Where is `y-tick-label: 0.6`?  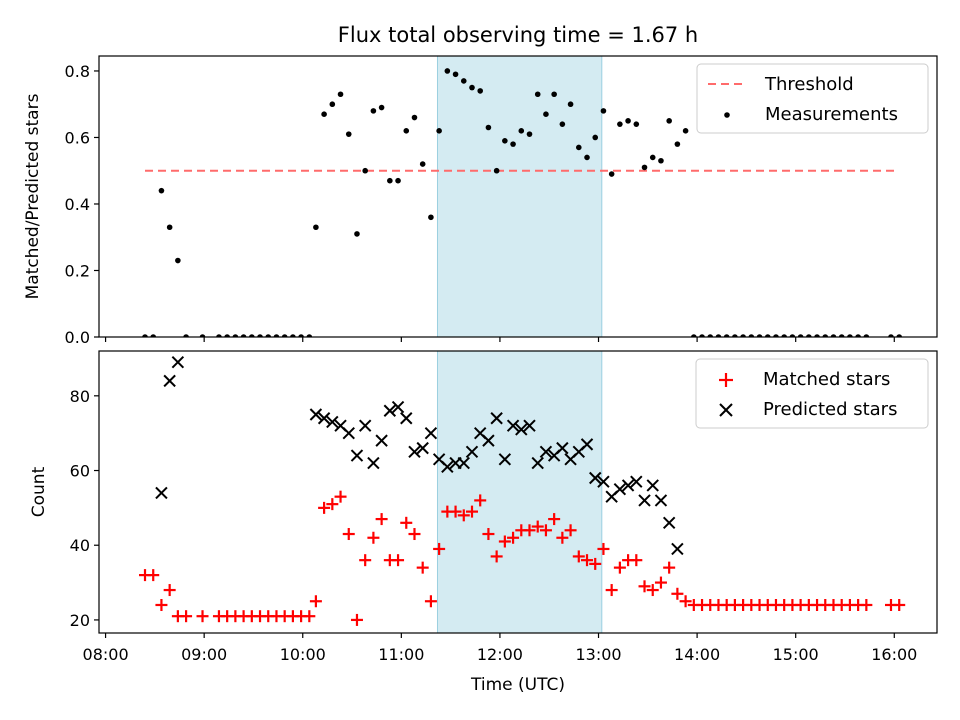
y-tick-label: 0.6 is located at coordinates (77, 137).